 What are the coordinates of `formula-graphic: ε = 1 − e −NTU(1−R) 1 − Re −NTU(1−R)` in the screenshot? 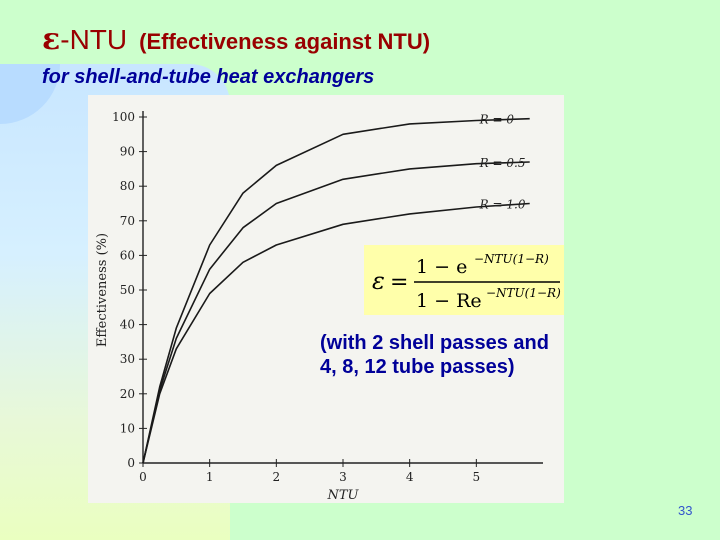 It's located at (466, 282).